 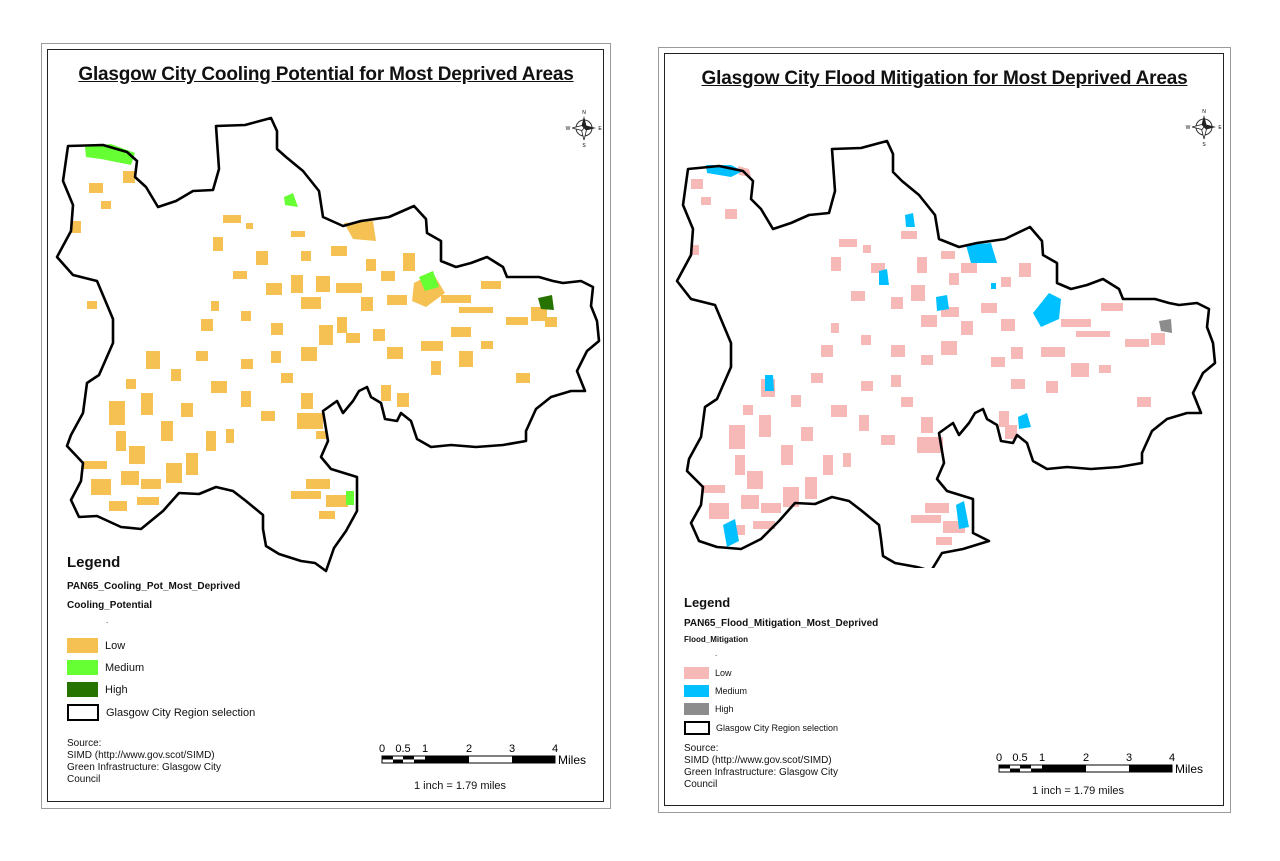 I want to click on cooling-legend-null: ., so click(x=107, y=620).